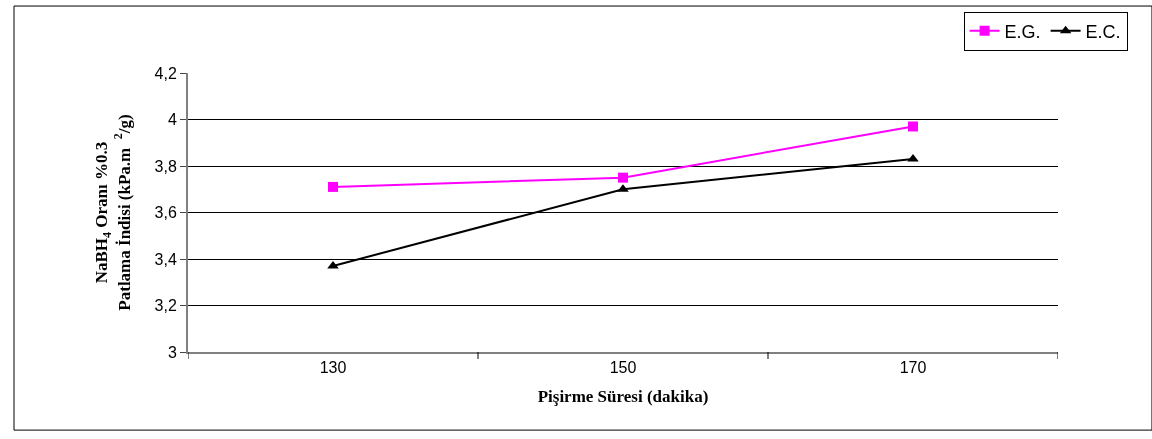 The width and height of the screenshot is (1152, 439). I want to click on y-tick-label: 3, so click(172, 352).